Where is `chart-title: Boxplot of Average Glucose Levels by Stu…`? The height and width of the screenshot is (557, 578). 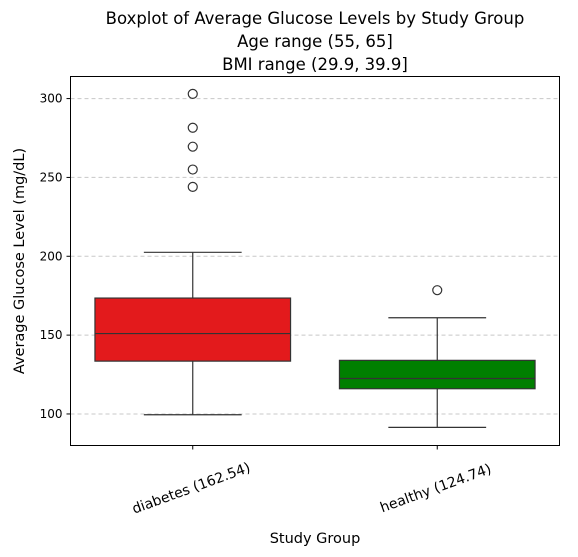
chart-title: Boxplot of Average Glucose Levels by Stu… is located at coordinates (315, 41).